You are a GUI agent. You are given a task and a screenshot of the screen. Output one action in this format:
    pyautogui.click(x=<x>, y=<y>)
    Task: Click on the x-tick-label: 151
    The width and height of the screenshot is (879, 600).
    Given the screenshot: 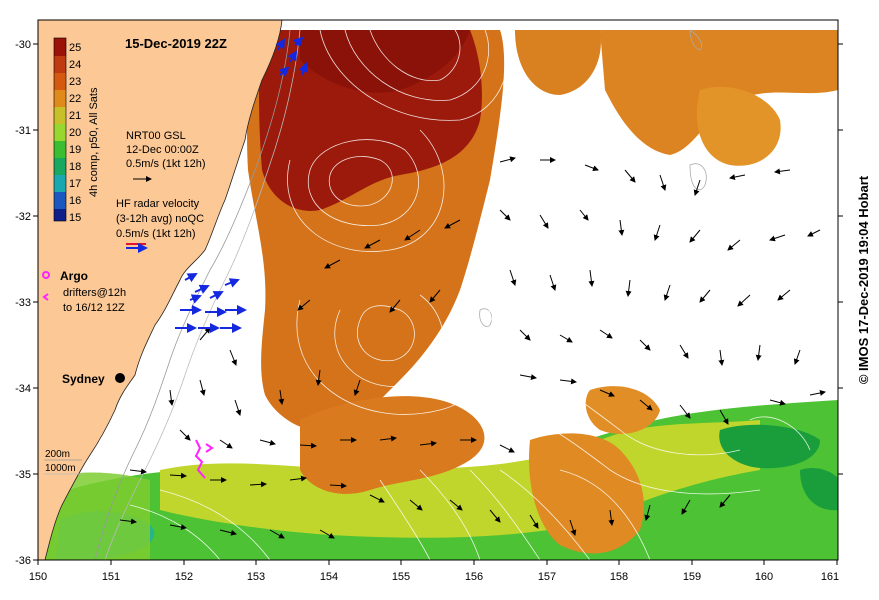 What is the action you would take?
    pyautogui.click(x=111, y=577)
    